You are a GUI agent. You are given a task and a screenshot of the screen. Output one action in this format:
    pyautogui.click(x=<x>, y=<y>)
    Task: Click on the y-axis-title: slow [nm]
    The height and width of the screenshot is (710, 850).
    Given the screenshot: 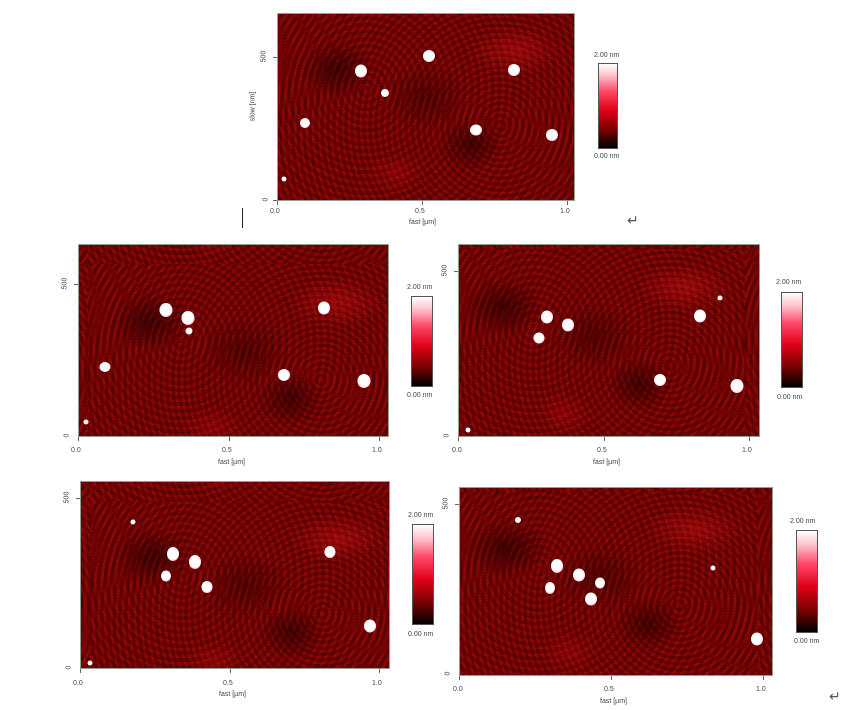 What is the action you would take?
    pyautogui.click(x=253, y=106)
    